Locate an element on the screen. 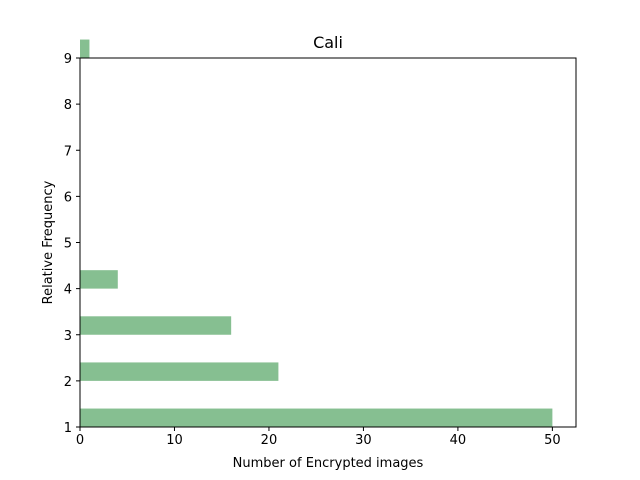  x-axis-label: Number of Encrypted images is located at coordinates (328, 463).